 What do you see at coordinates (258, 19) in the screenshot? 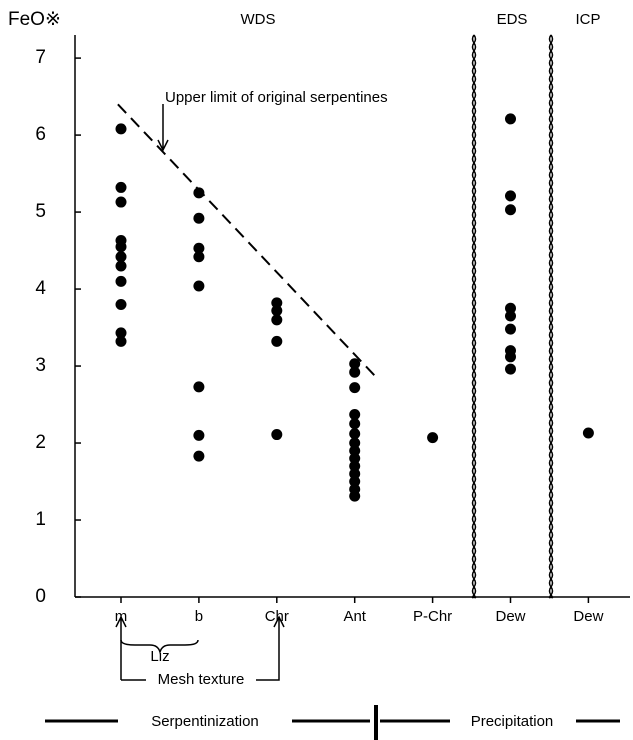
I see `section-label: WDS` at bounding box center [258, 19].